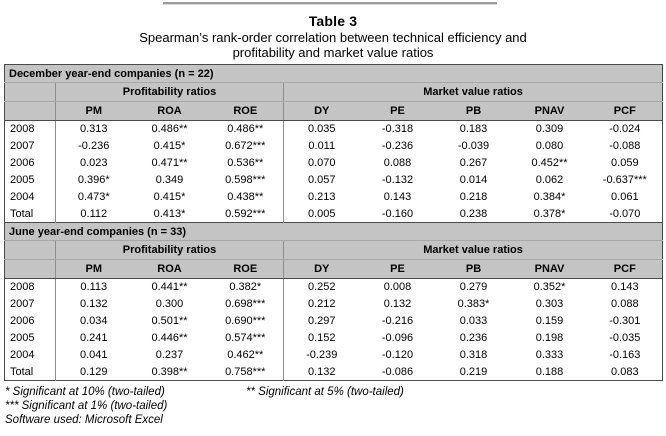 This screenshot has height=436, width=666. I want to click on value-cell: 0.129, so click(93, 372).